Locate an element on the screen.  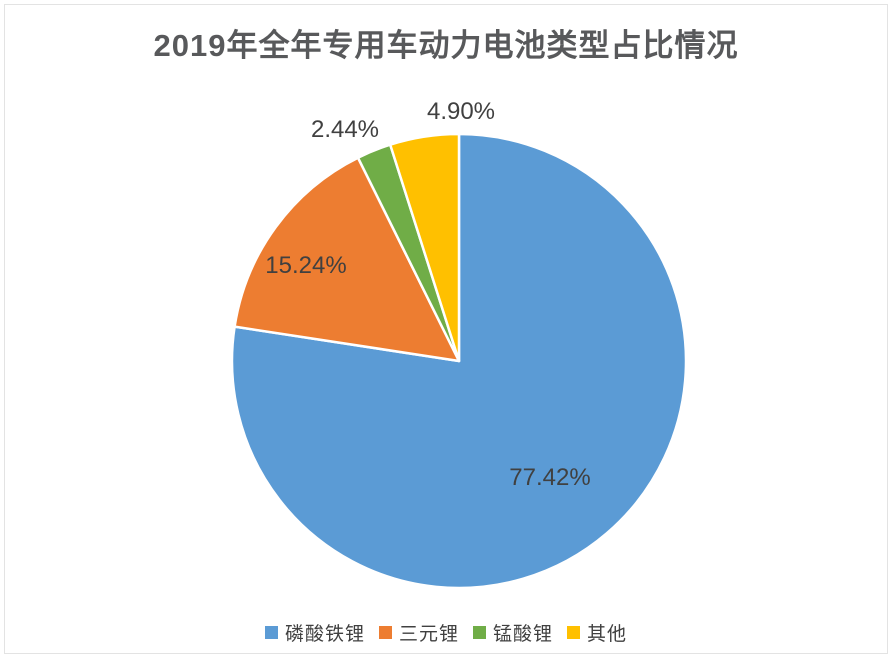
legend-item-limn: 锰酸锂 is located at coordinates (513, 632).